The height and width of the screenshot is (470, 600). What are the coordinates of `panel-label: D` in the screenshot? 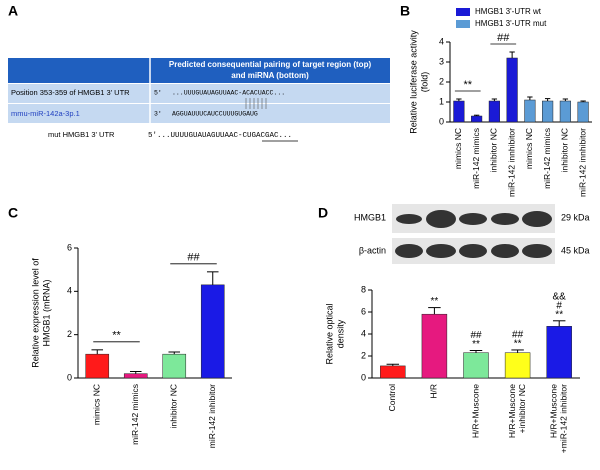 It's located at (323, 213).